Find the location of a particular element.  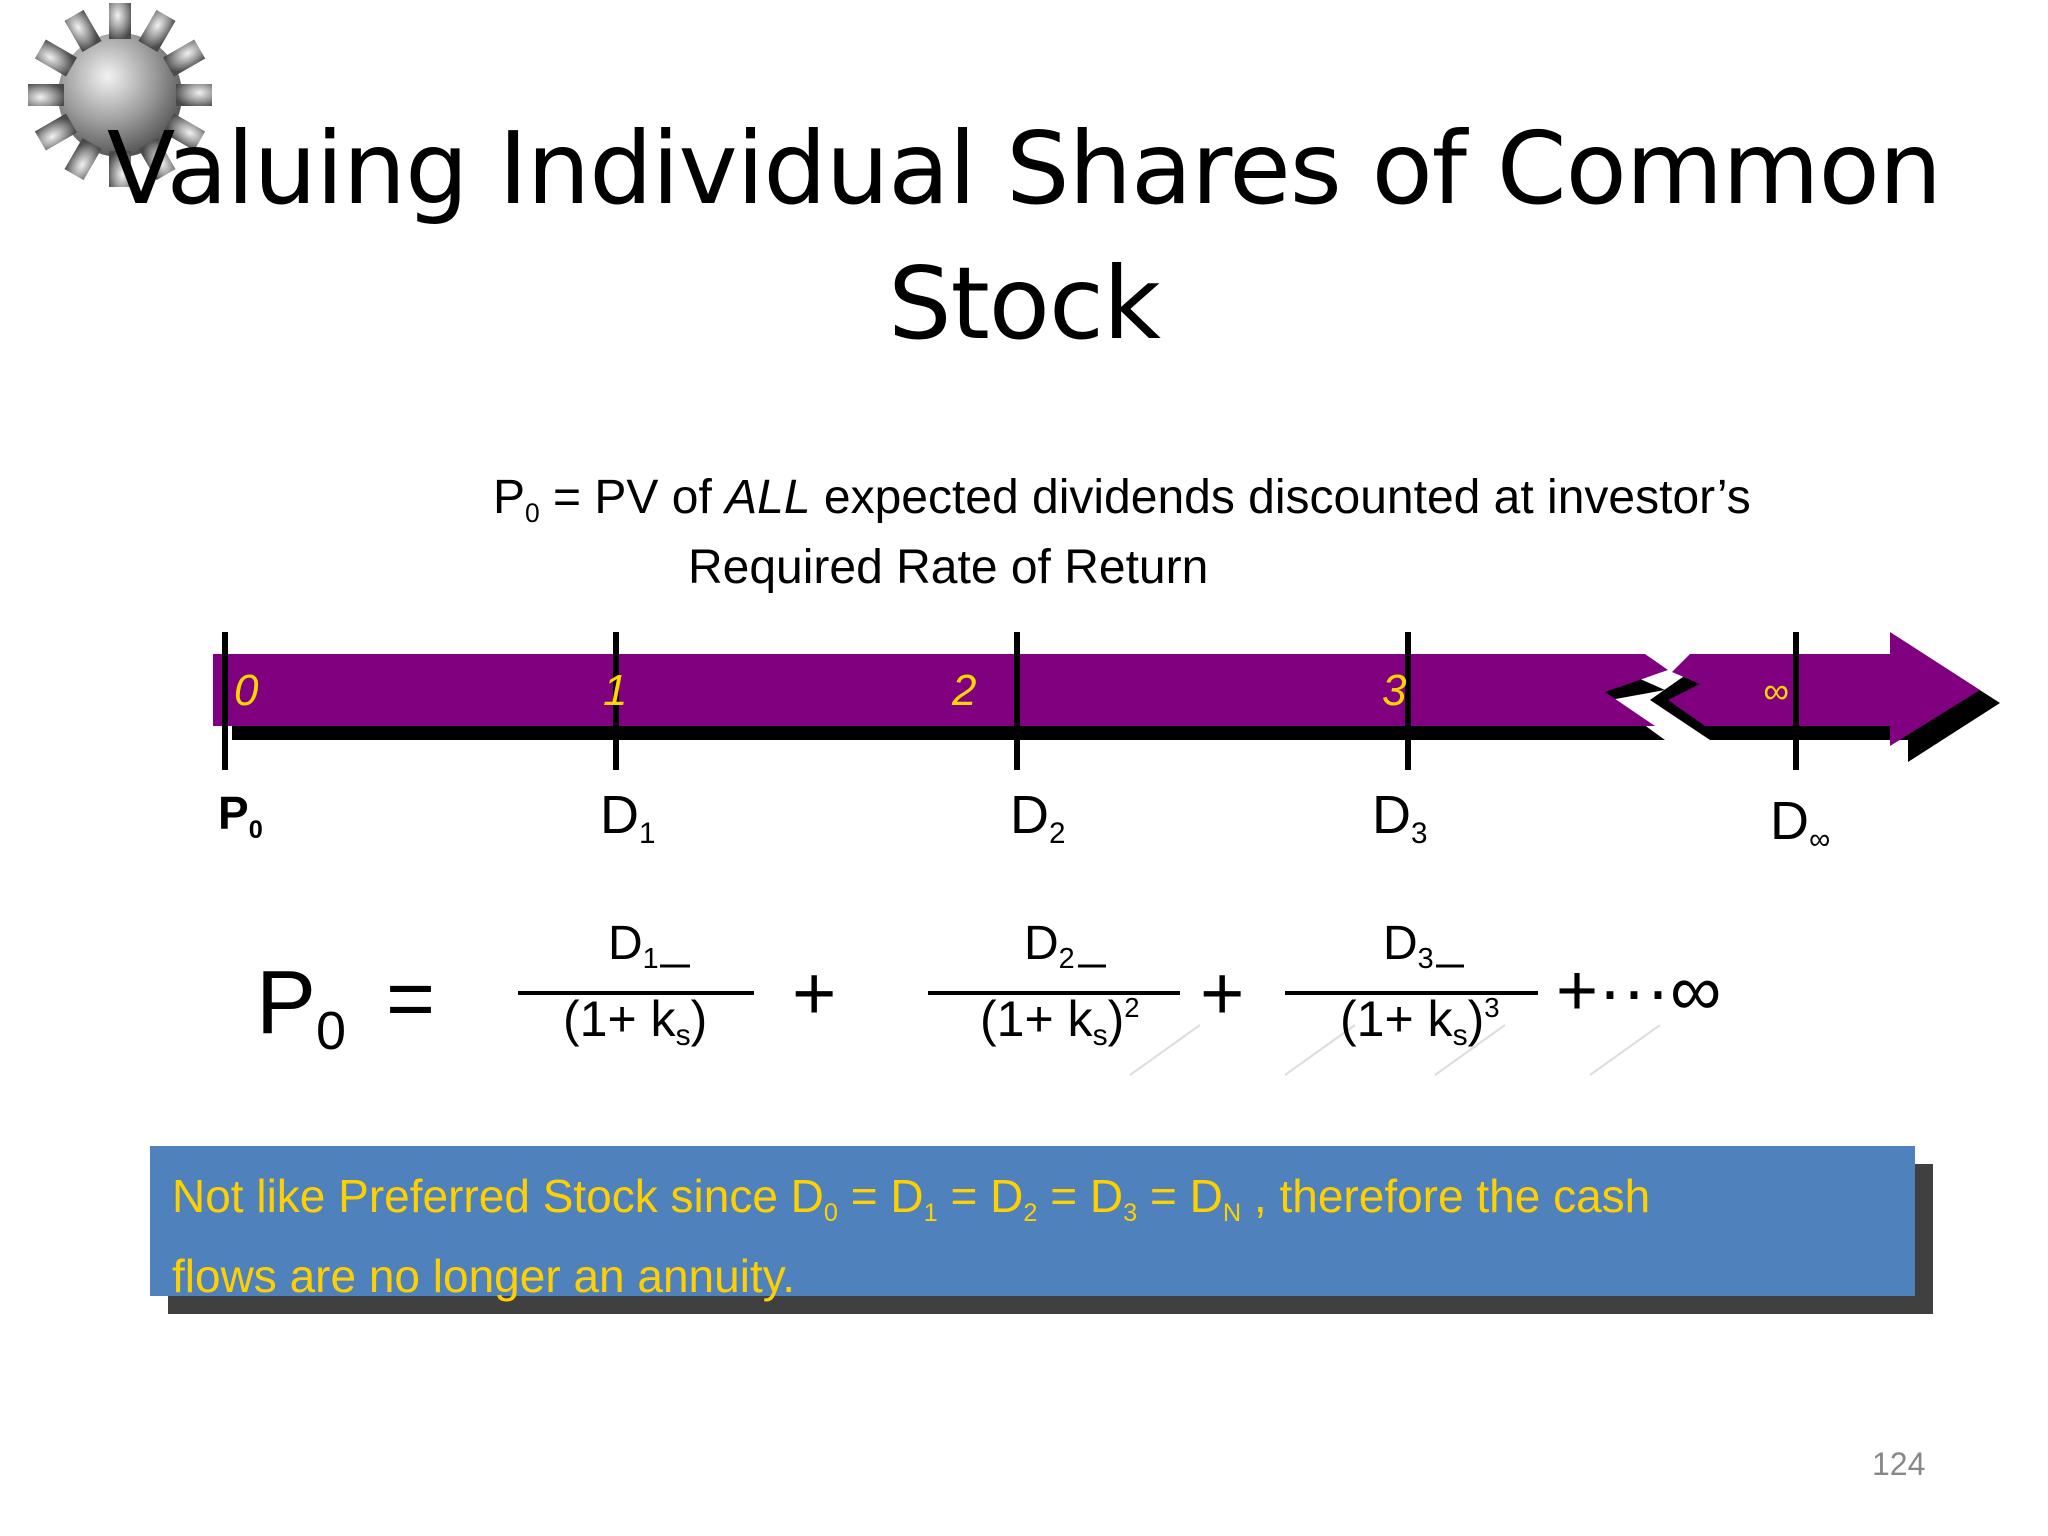

formula-term-1-numerator: D1 is located at coordinates (633, 945).